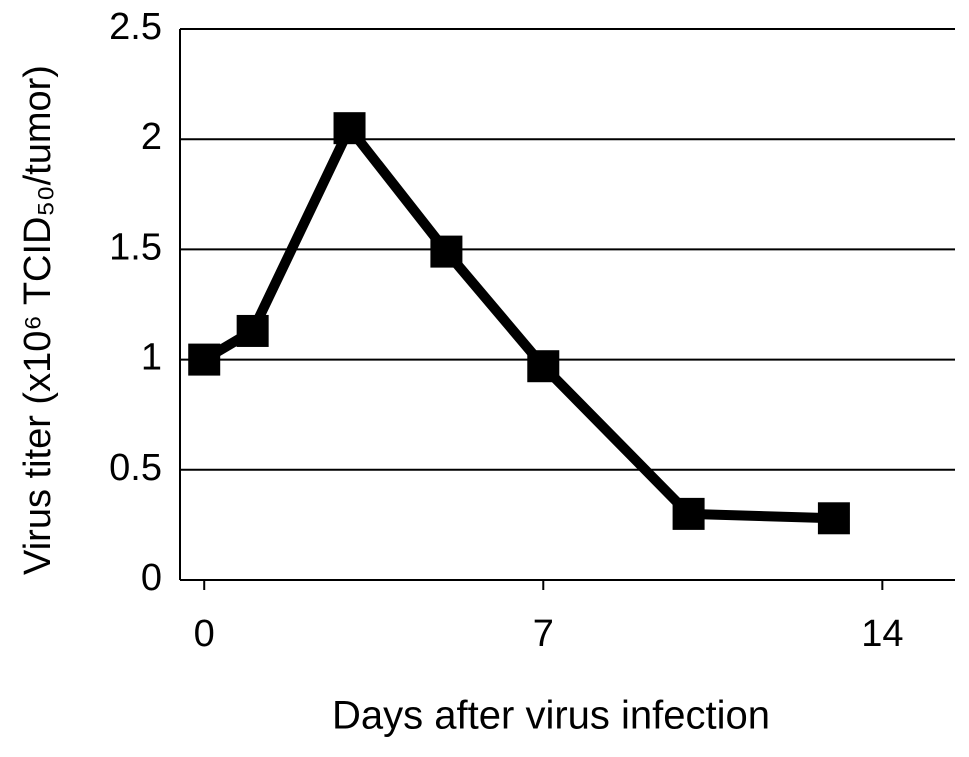 This screenshot has height=757, width=969. I want to click on y-axis-label: Virus titer (x10⁶ TCID₅₀/tumor), so click(38, 320).